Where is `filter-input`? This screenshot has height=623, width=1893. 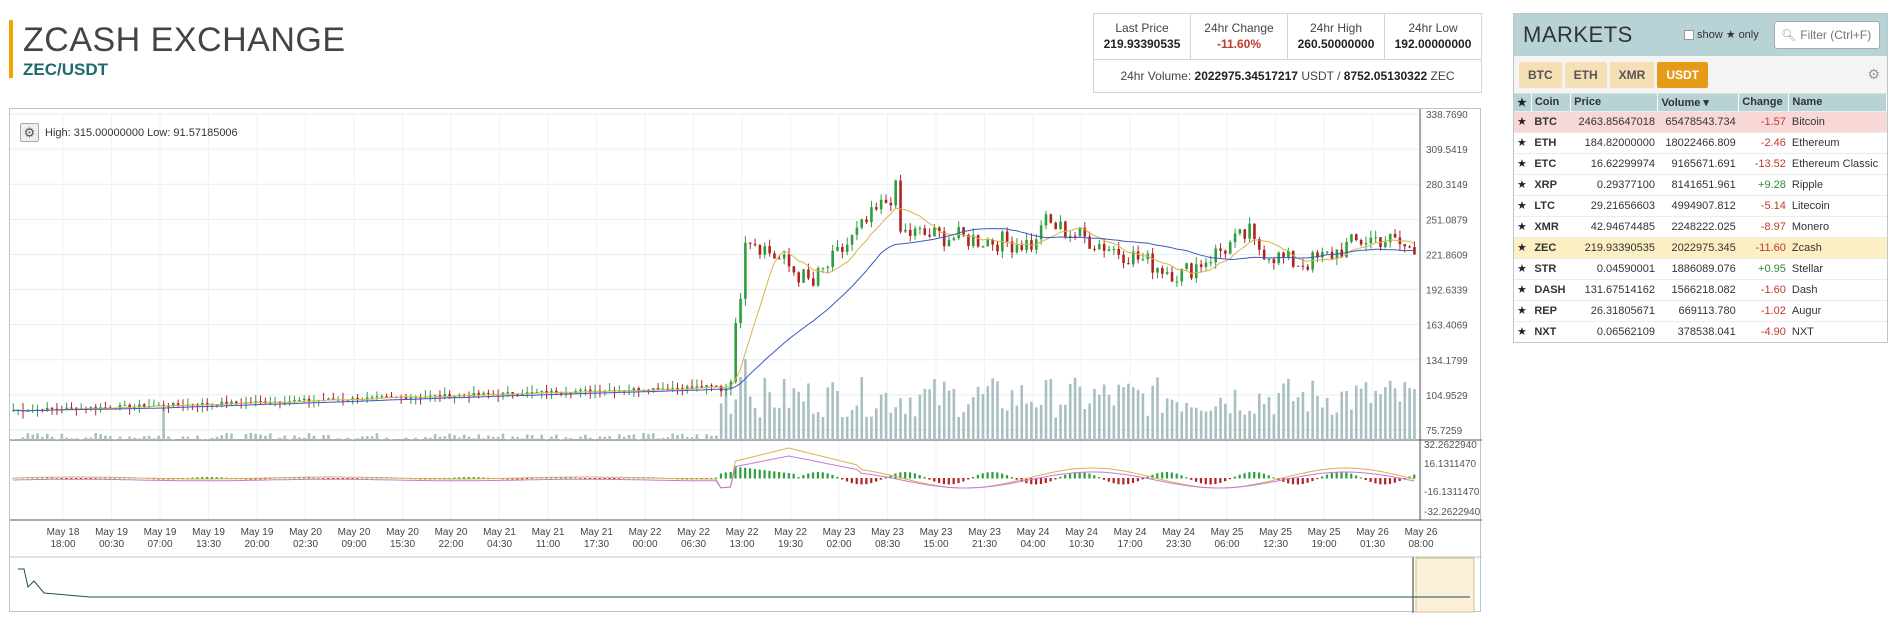 filter-input is located at coordinates (1838, 35).